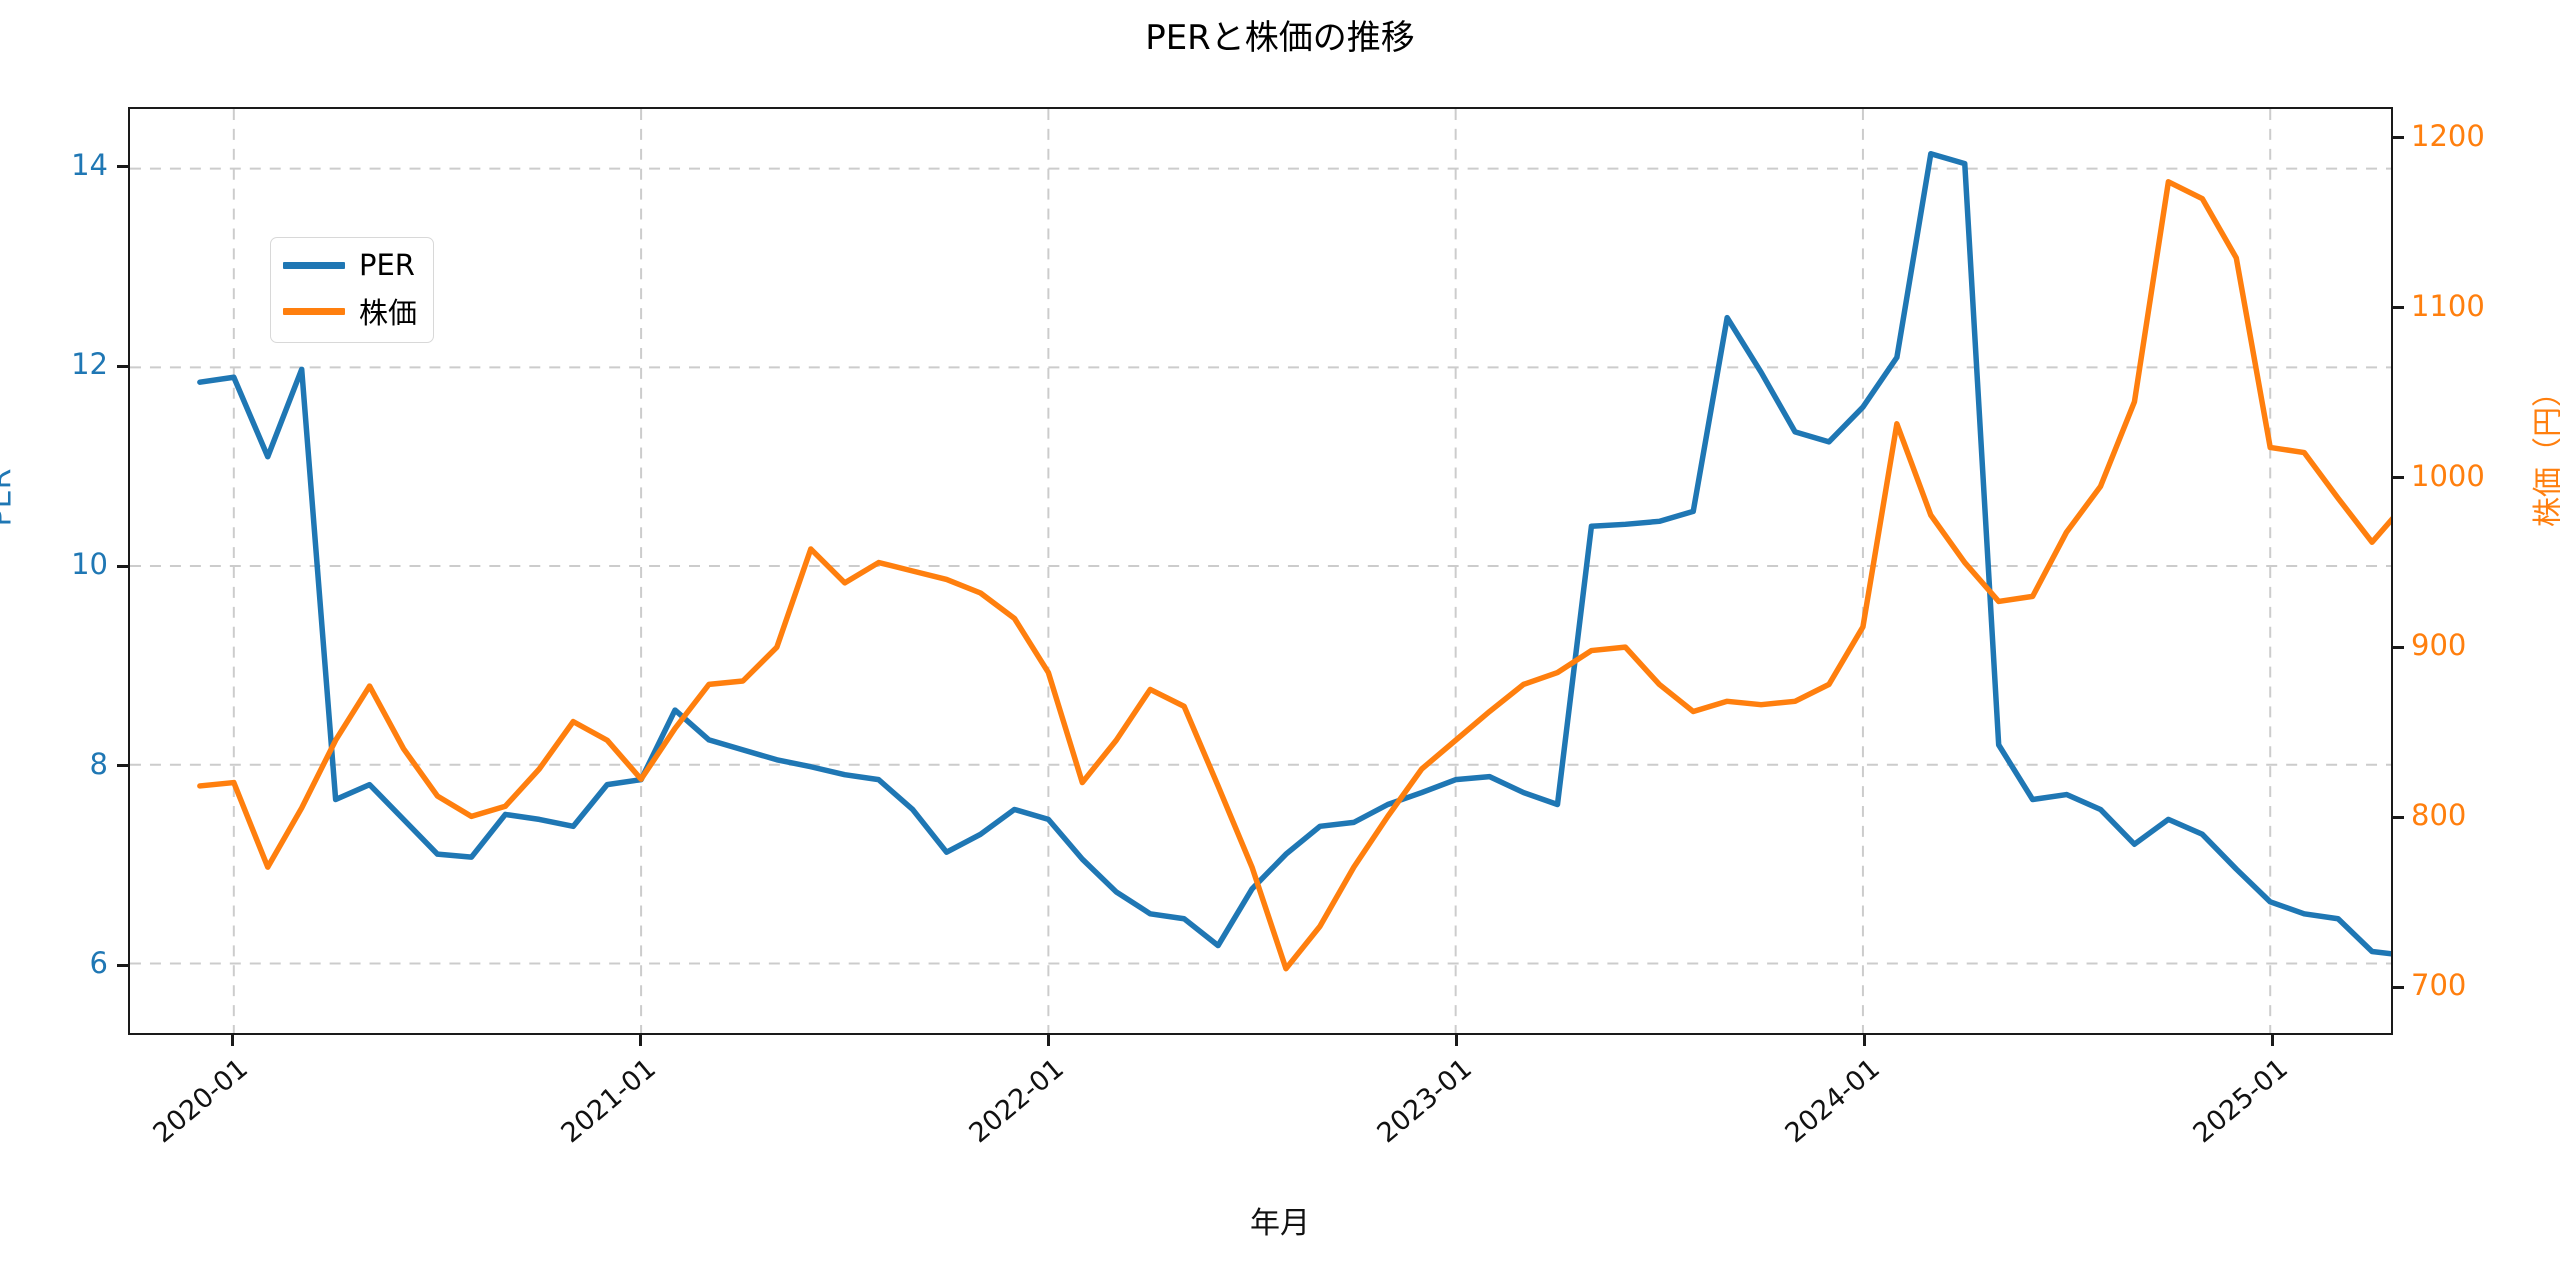 The width and height of the screenshot is (2560, 1269). I want to click on y-axis-right-tick-label: 800, so click(2439, 815).